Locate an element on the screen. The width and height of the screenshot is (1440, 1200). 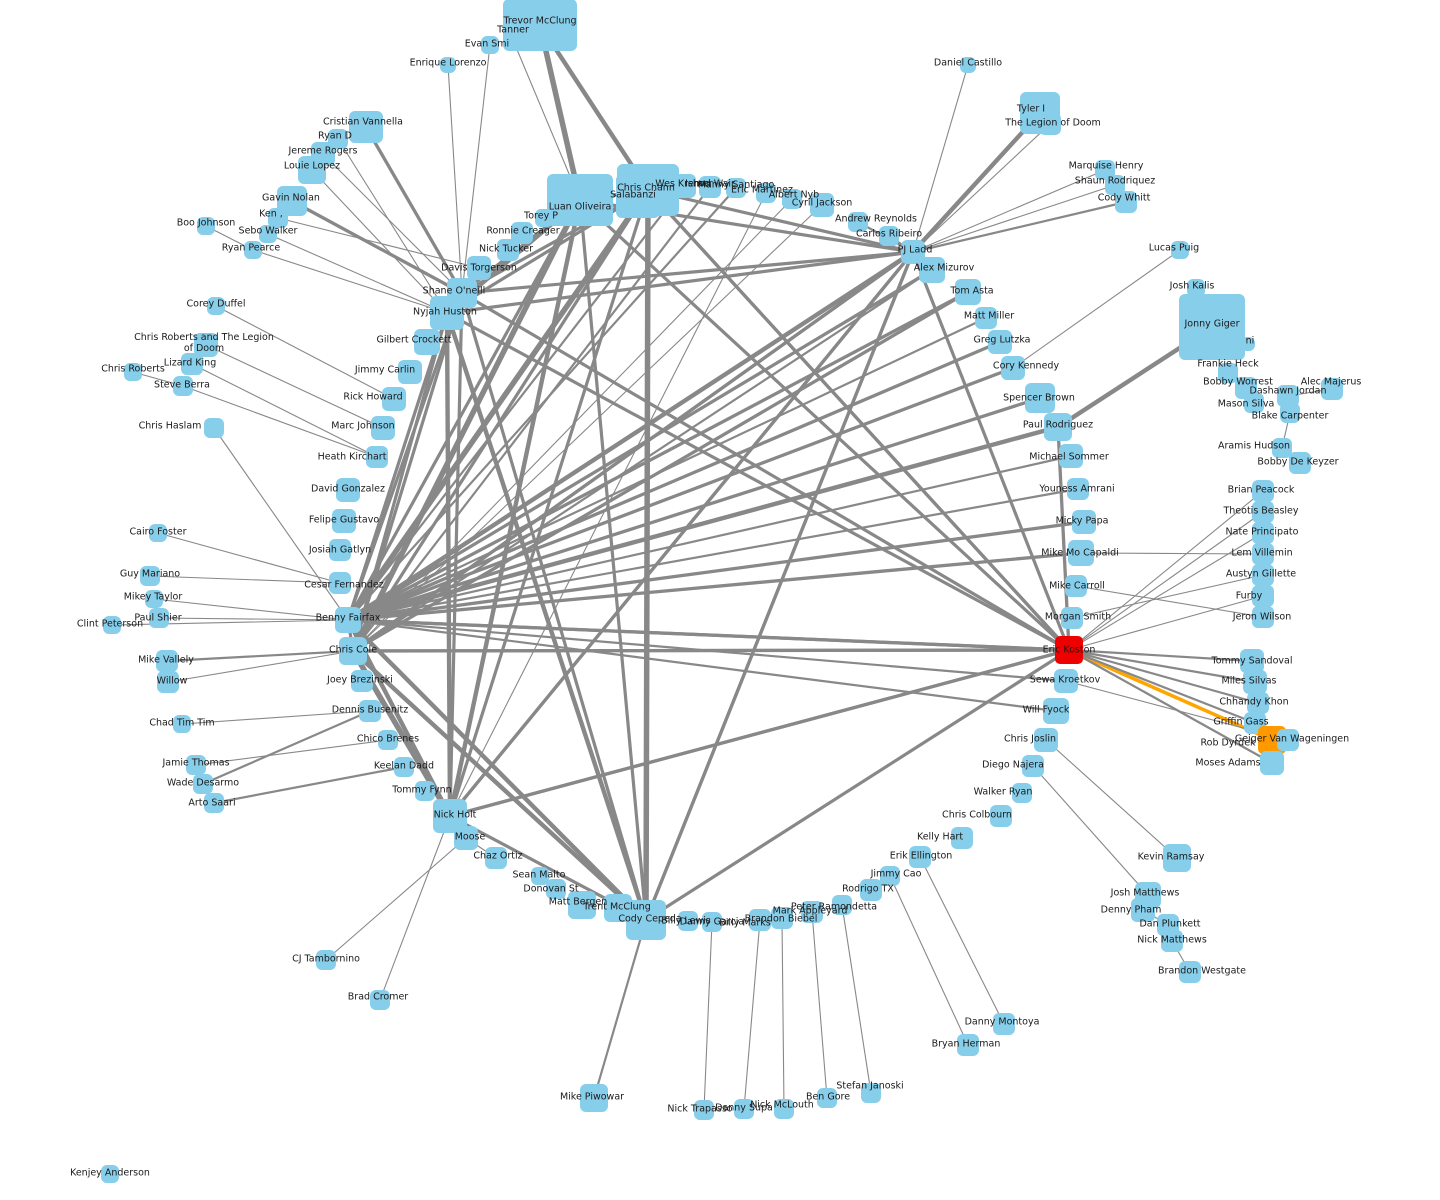
graph-node-rick-howard is located at coordinates (394, 399).